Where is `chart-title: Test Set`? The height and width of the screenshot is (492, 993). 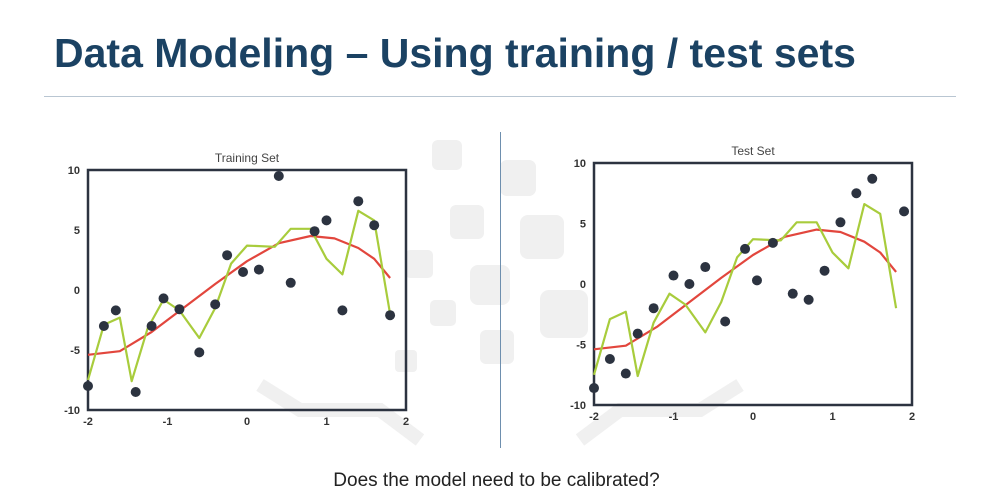
chart-title: Test Set is located at coordinates (753, 151).